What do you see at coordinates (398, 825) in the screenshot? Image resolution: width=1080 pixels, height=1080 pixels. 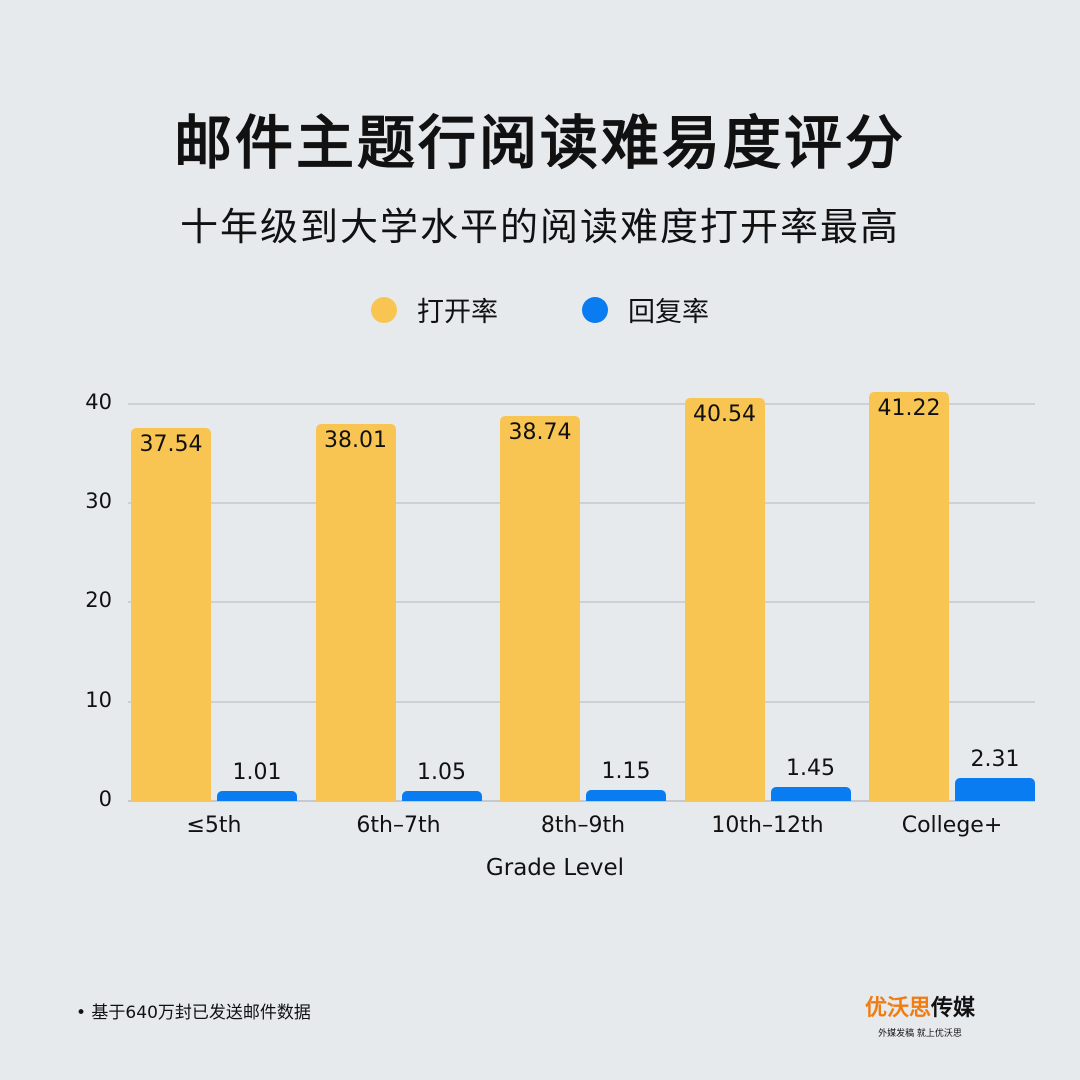 I see `x-tick-label: 6th–7th` at bounding box center [398, 825].